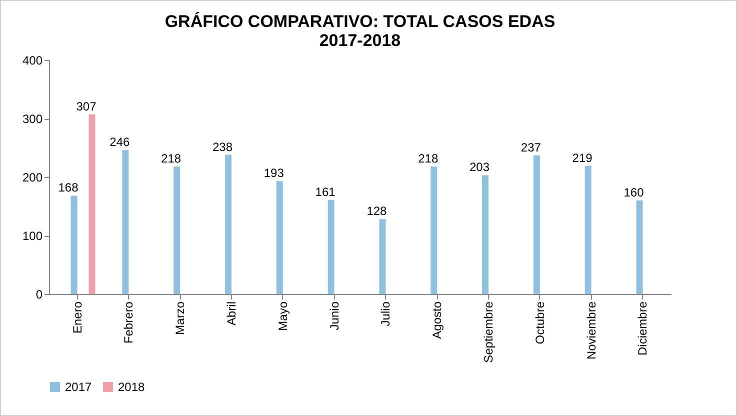 The height and width of the screenshot is (416, 737). I want to click on data-label: 307, so click(86, 106).